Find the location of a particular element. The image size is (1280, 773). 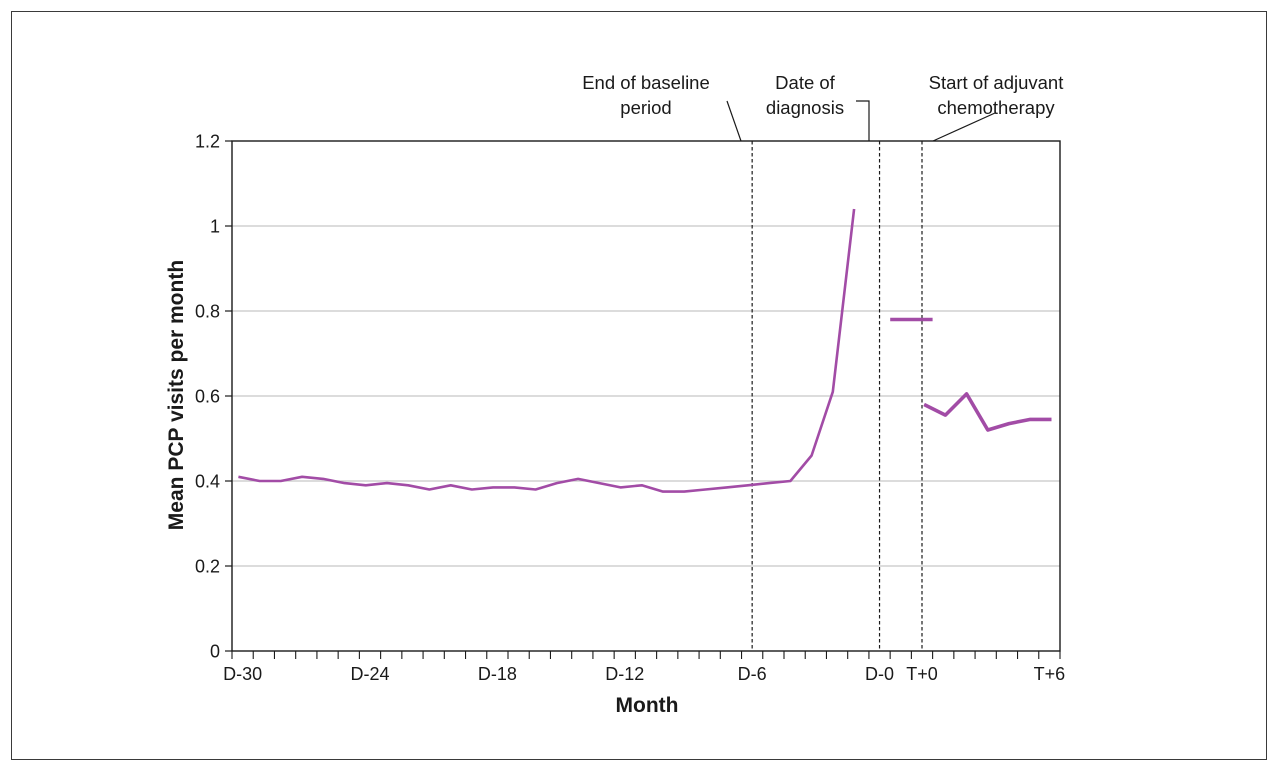

x-tick-label: D-12 is located at coordinates (624, 674).